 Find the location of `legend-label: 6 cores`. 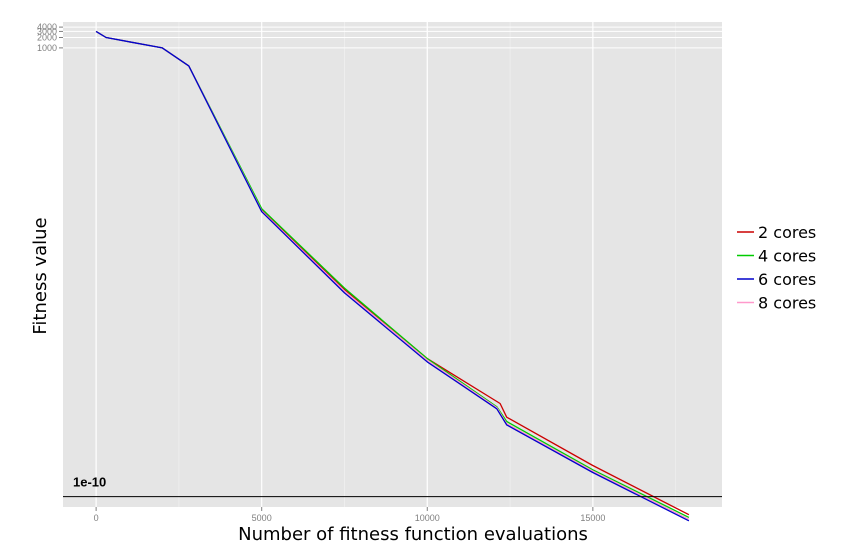

legend-label: 6 cores is located at coordinates (787, 279).